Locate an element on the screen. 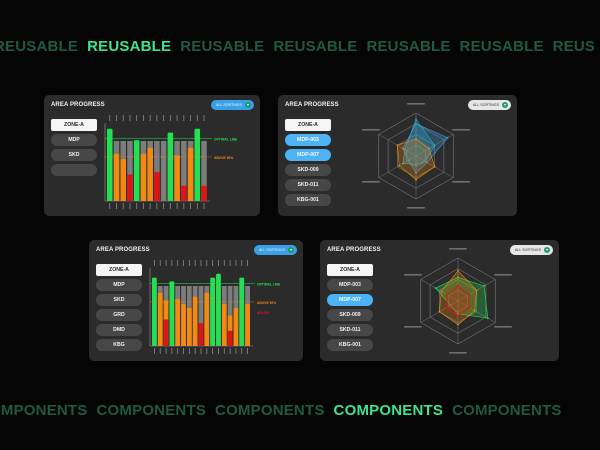  chevron-down-icon: ▾ is located at coordinates (291, 250).